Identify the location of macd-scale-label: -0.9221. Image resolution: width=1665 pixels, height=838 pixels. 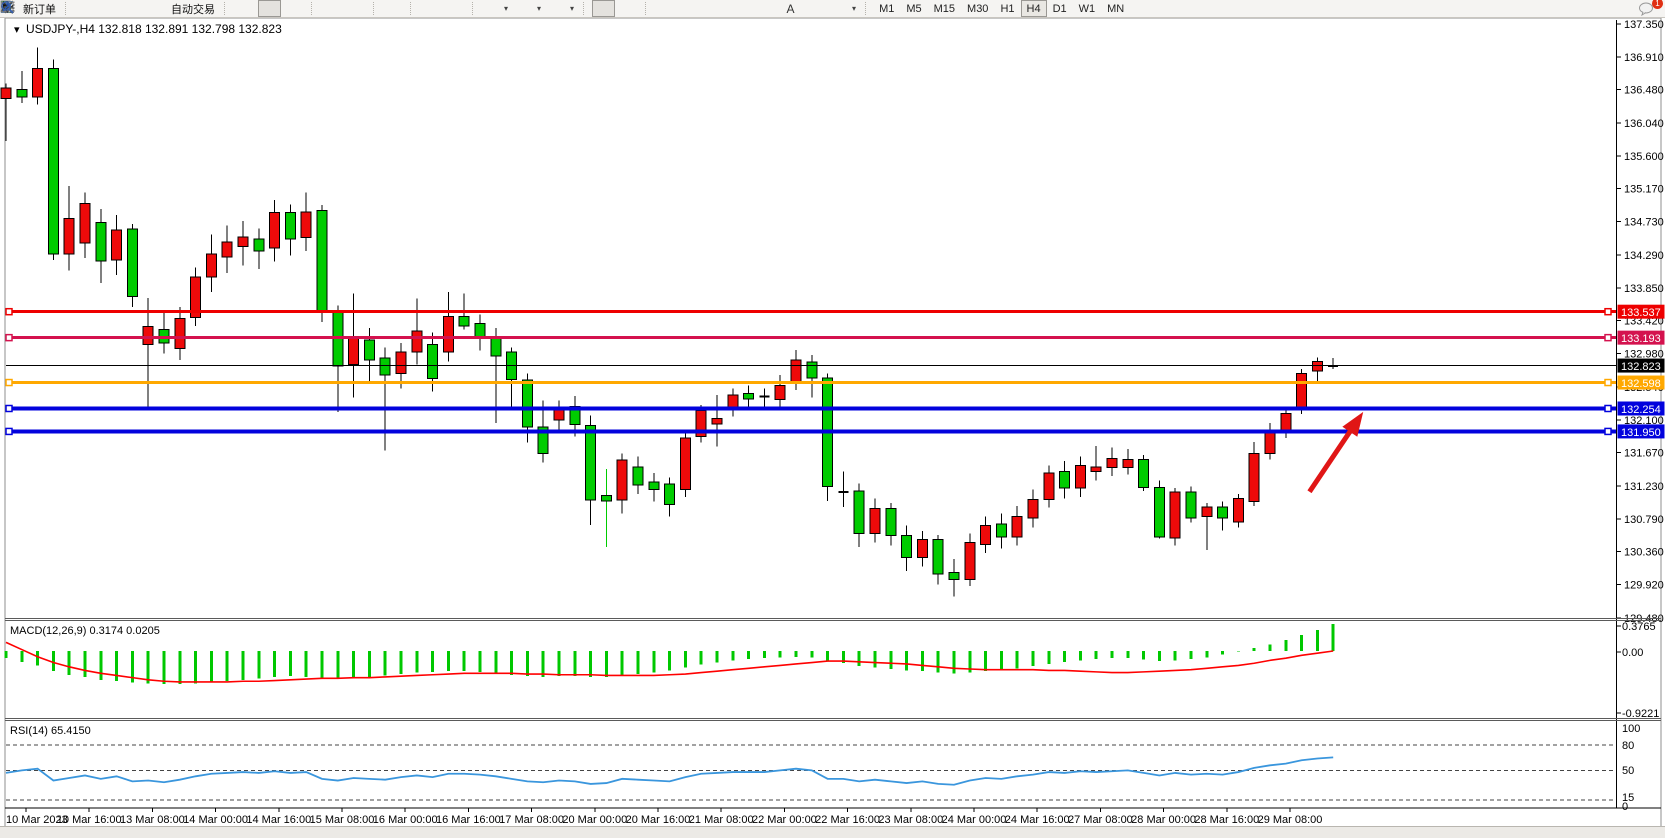
(1640, 714).